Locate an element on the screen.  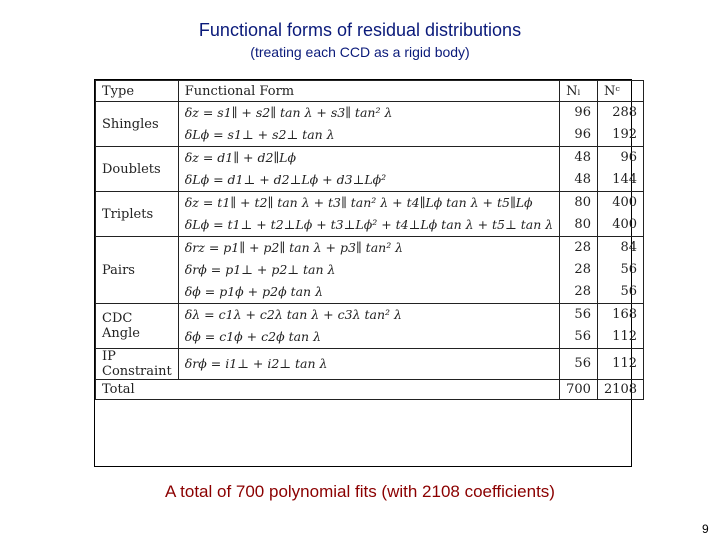
row-type: Pairs is located at coordinates (137, 270).